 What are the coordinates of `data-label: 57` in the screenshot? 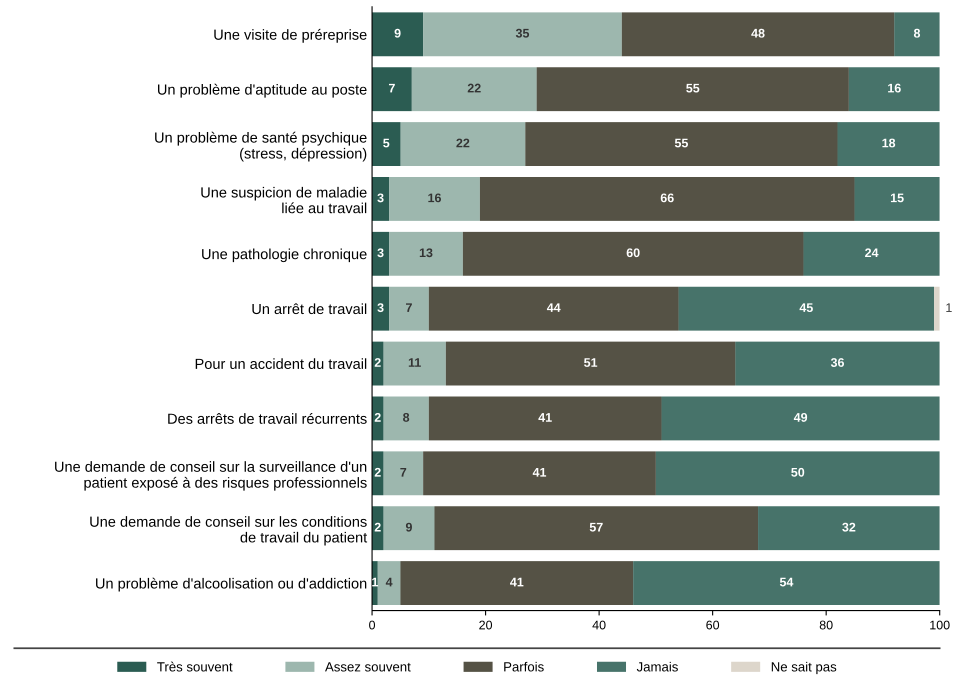 It's located at (596, 527).